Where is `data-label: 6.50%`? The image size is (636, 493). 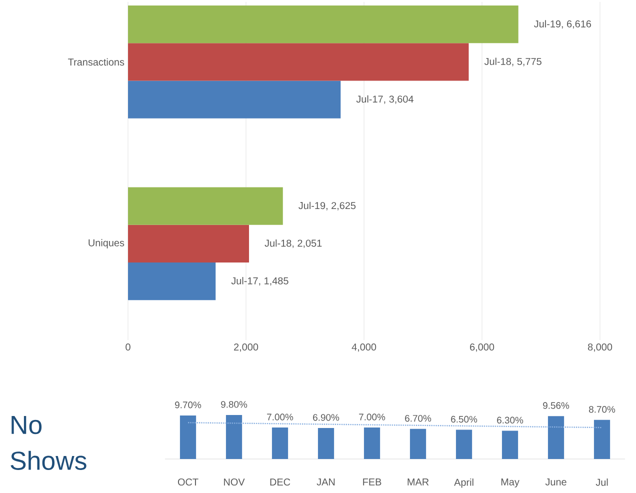 data-label: 6.50% is located at coordinates (464, 419).